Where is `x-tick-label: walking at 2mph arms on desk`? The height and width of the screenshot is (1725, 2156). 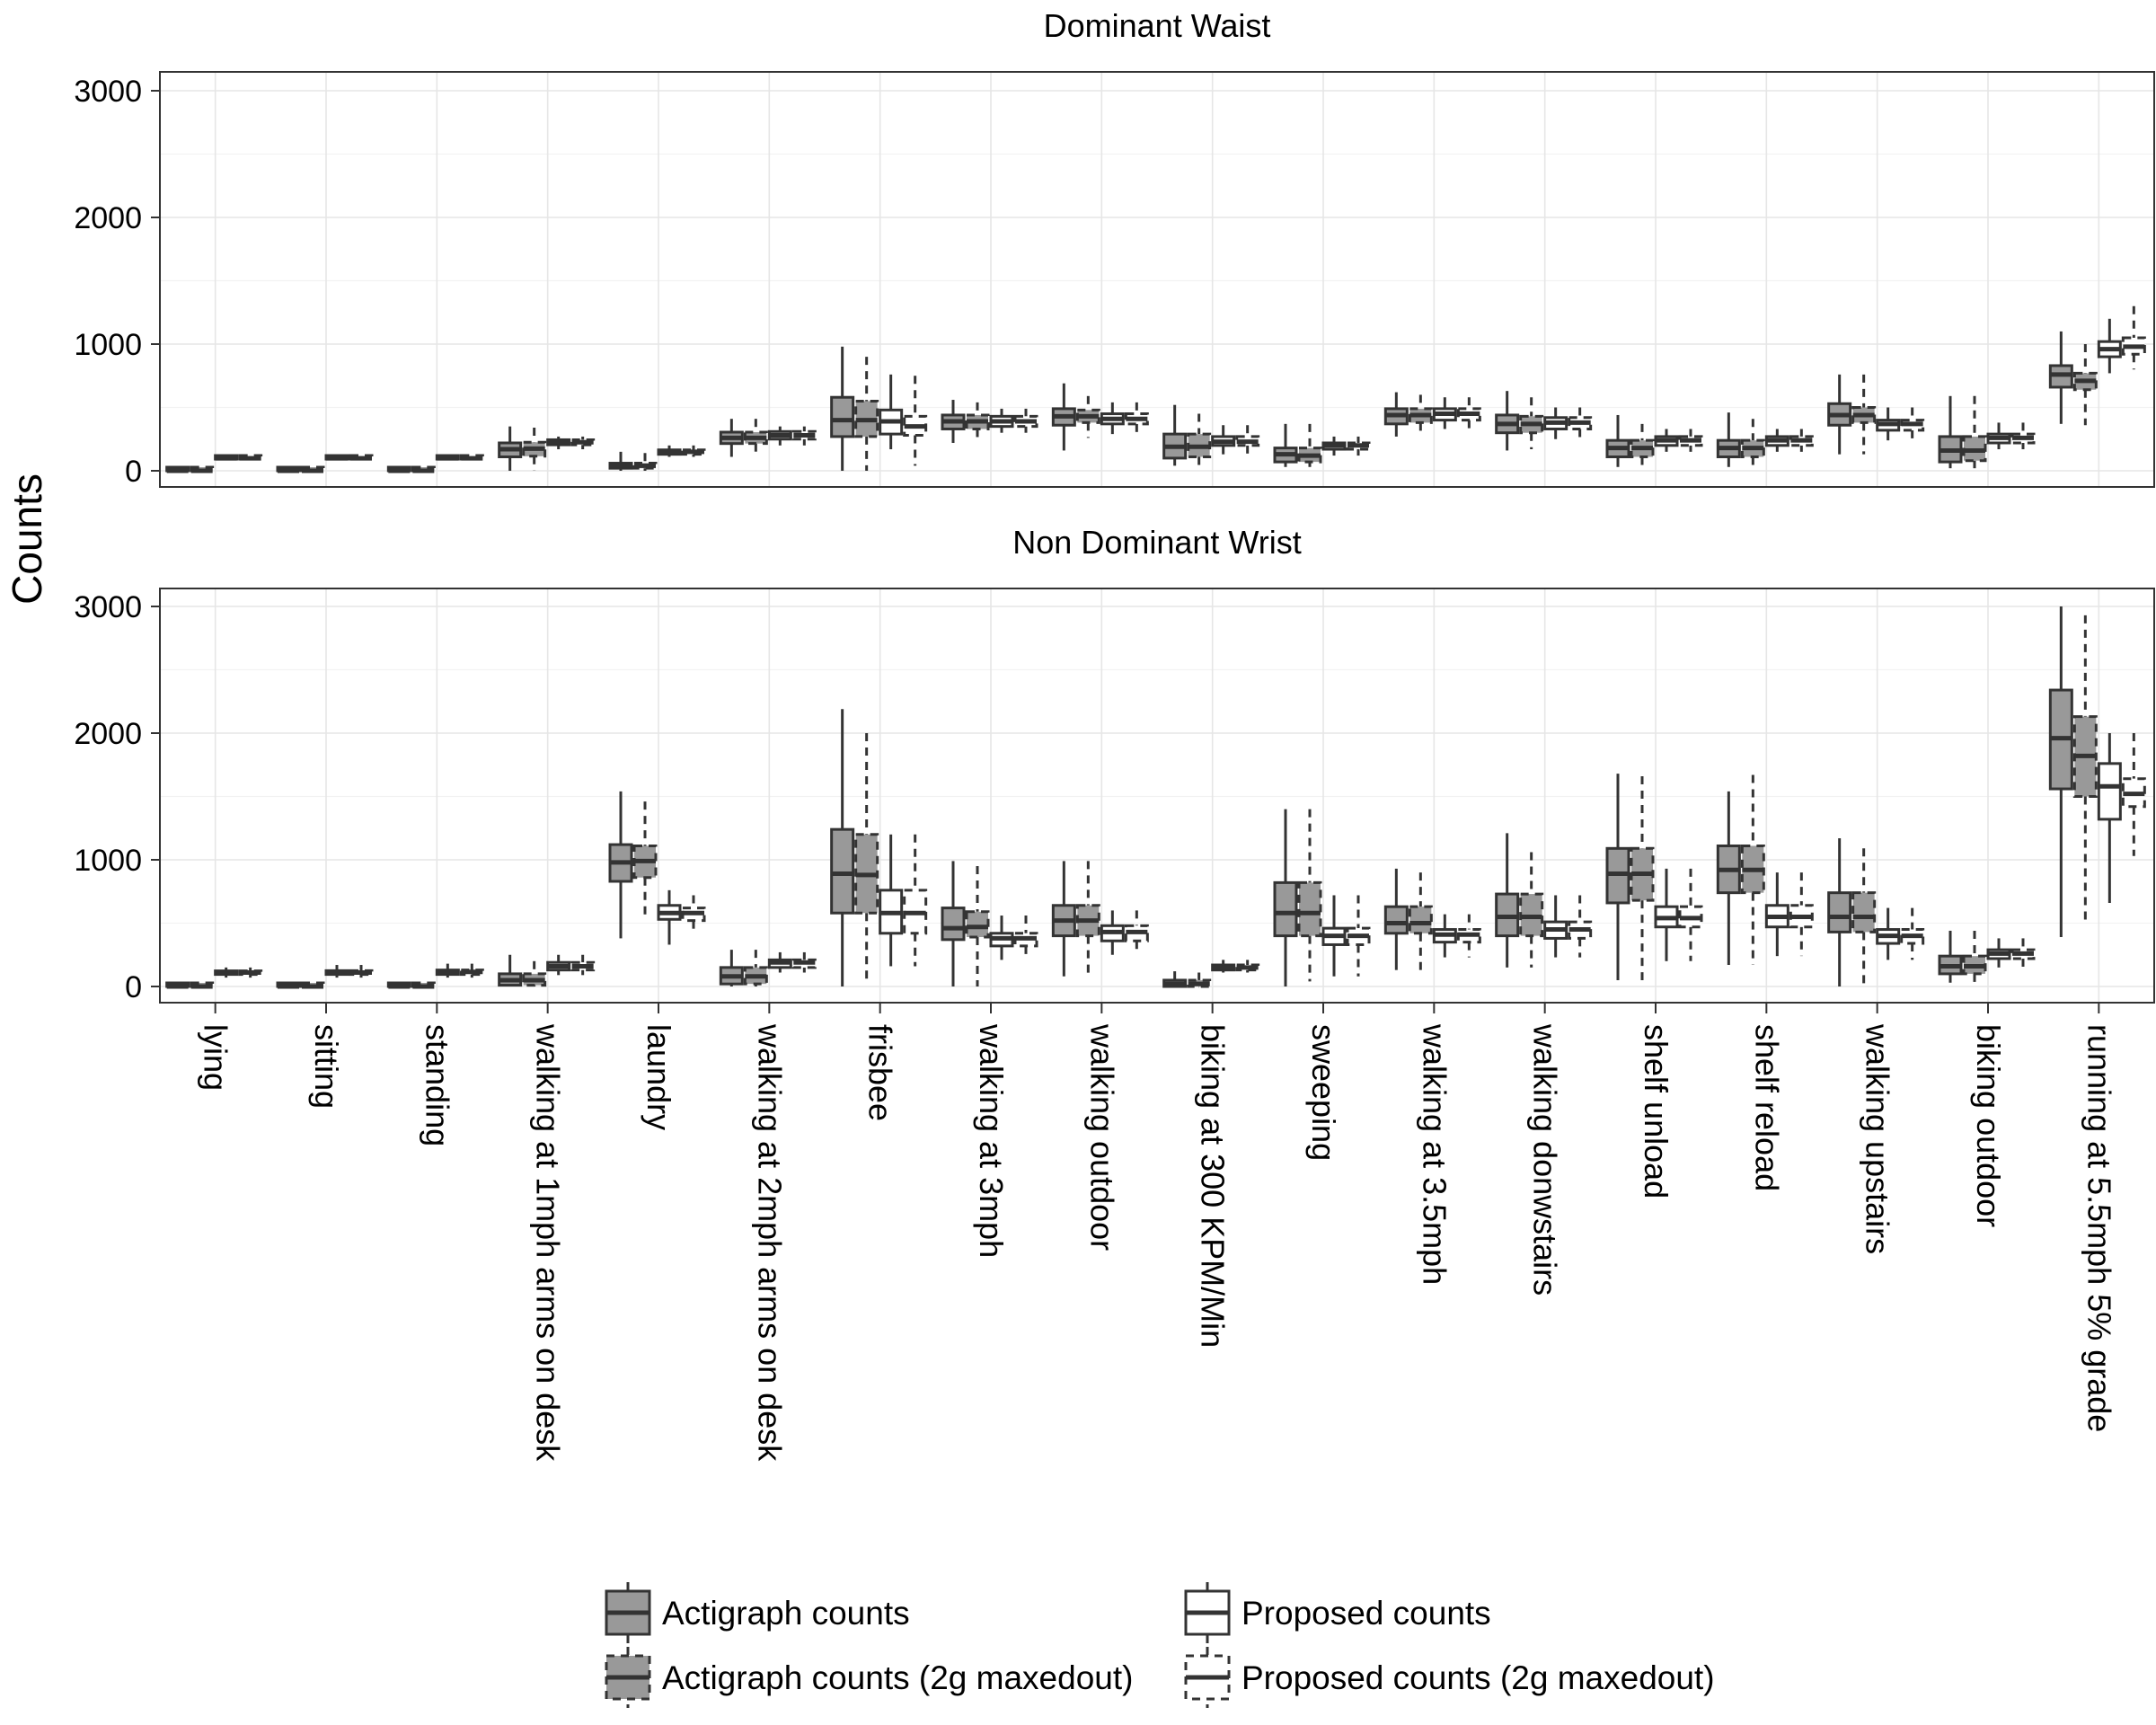
x-tick-label: walking at 2mph arms on desk is located at coordinates (769, 1242).